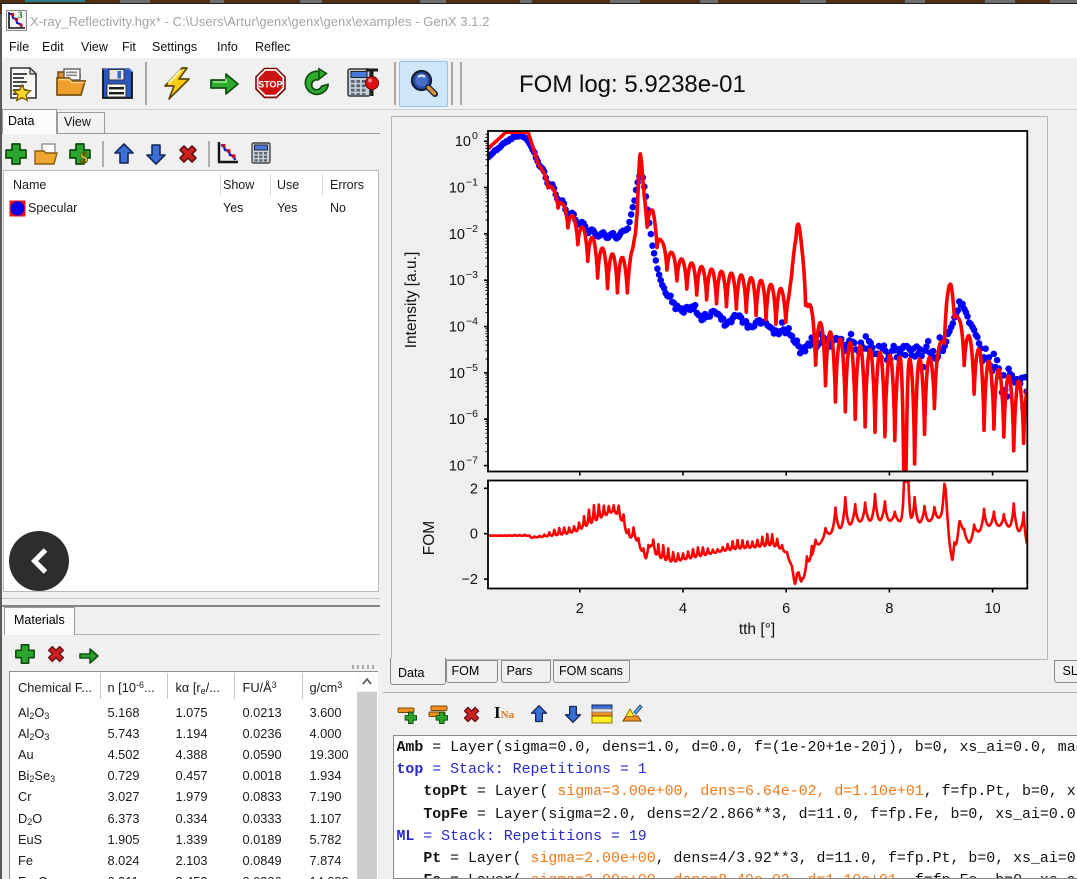 The height and width of the screenshot is (879, 1077). Describe the element at coordinates (411, 300) in the screenshot. I see `svg-text: Intensity [a.u.]` at that location.